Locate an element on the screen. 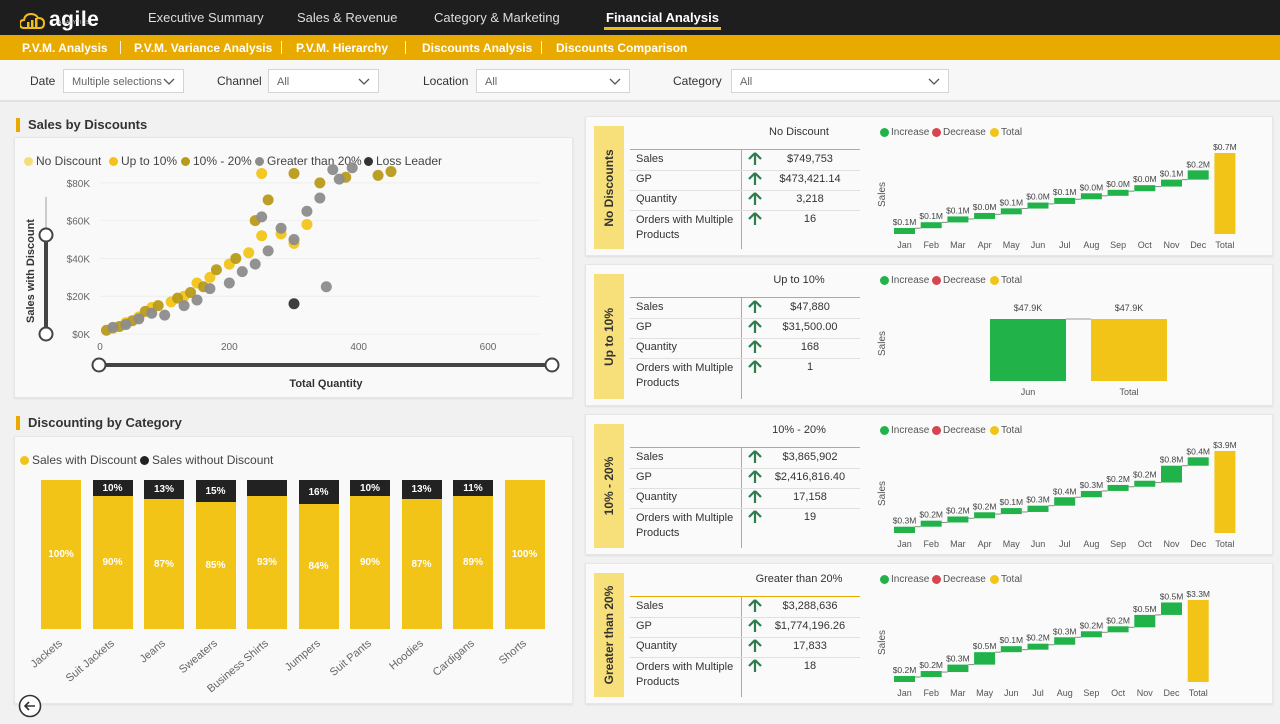  channel-filter-dropdown: All is located at coordinates (323, 81).